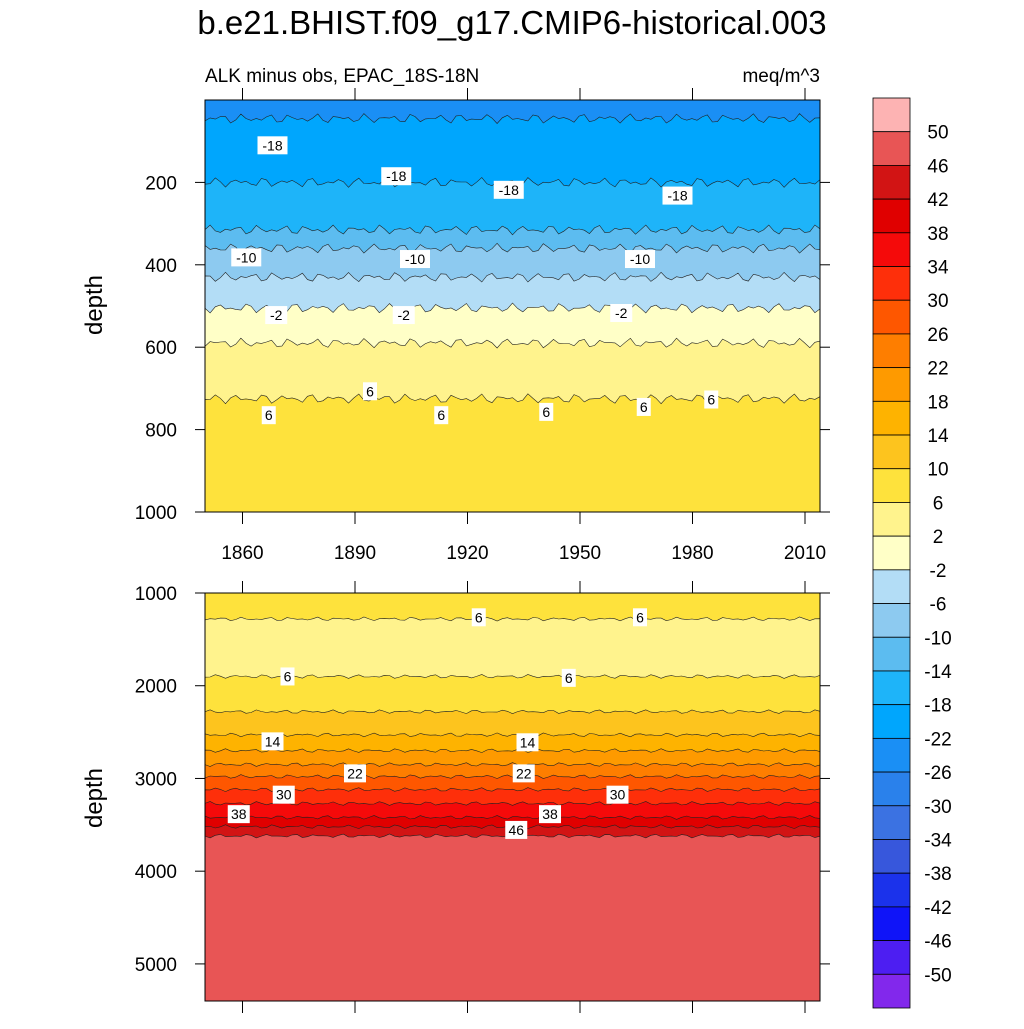 Image resolution: width=1024 pixels, height=1029 pixels. I want to click on panel-2-ytick-label: 3000, so click(156, 779).